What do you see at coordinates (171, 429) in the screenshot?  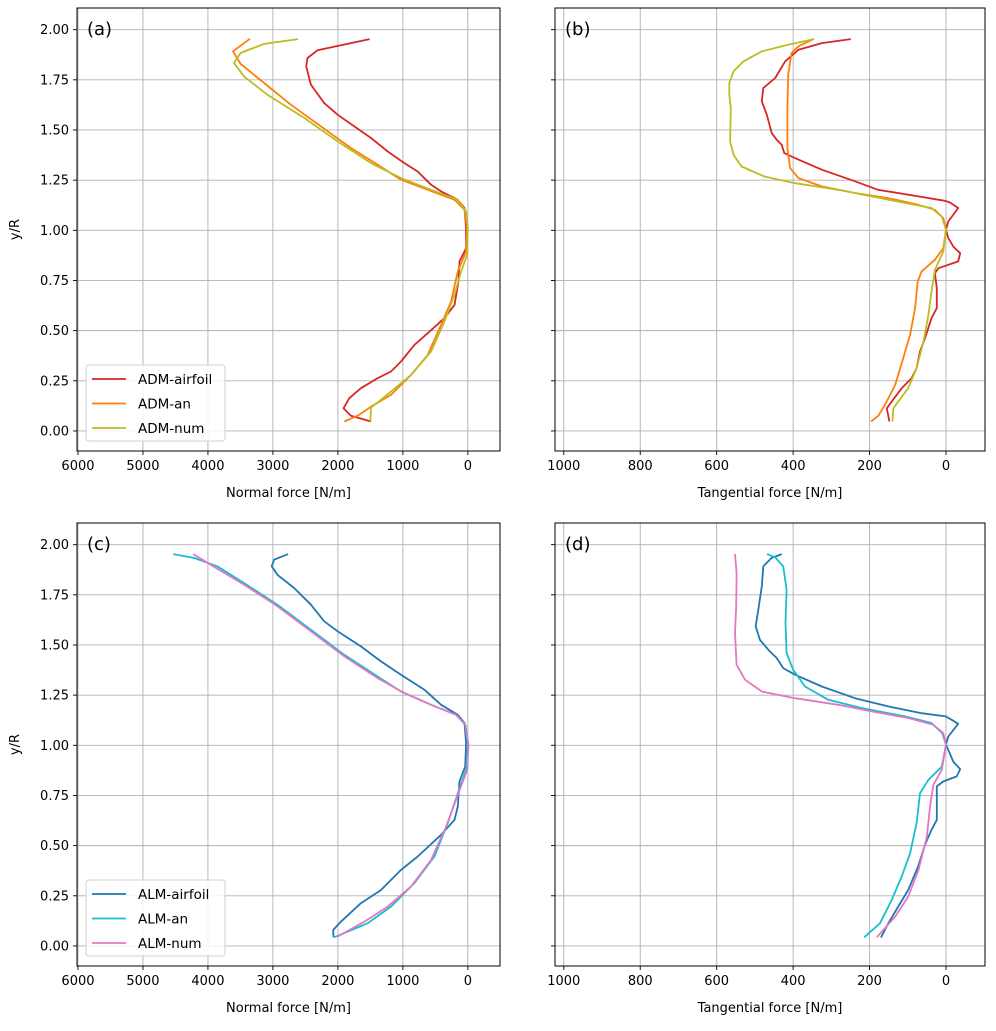 I see `legend-label: ADM-num` at bounding box center [171, 429].